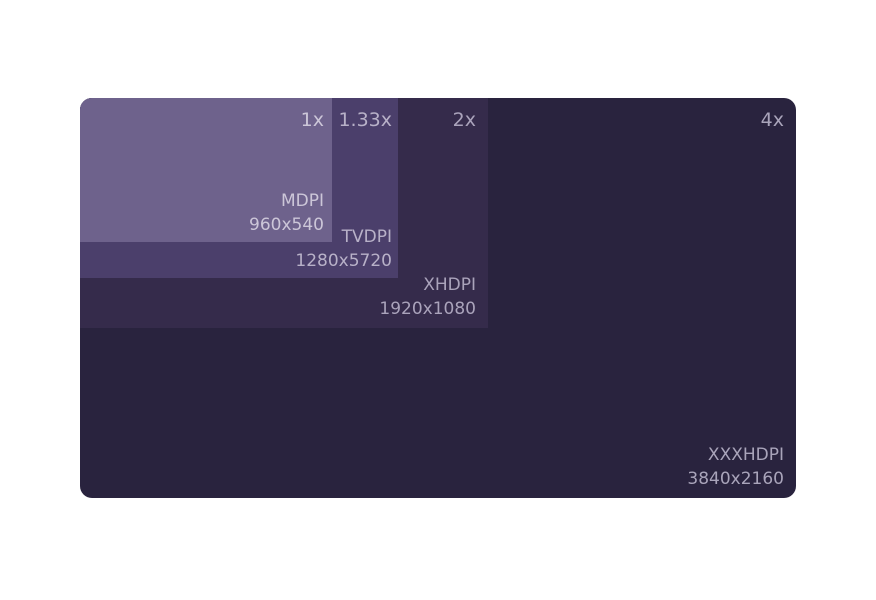 The width and height of the screenshot is (876, 600). What do you see at coordinates (365, 120) in the screenshot?
I see `scale-label-tvdpi: 1.33x` at bounding box center [365, 120].